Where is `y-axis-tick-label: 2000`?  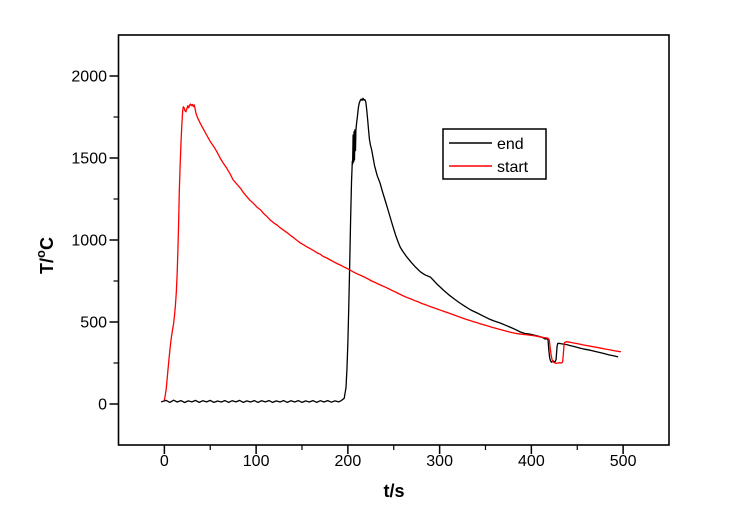
y-axis-tick-label: 2000 is located at coordinates (89, 77).